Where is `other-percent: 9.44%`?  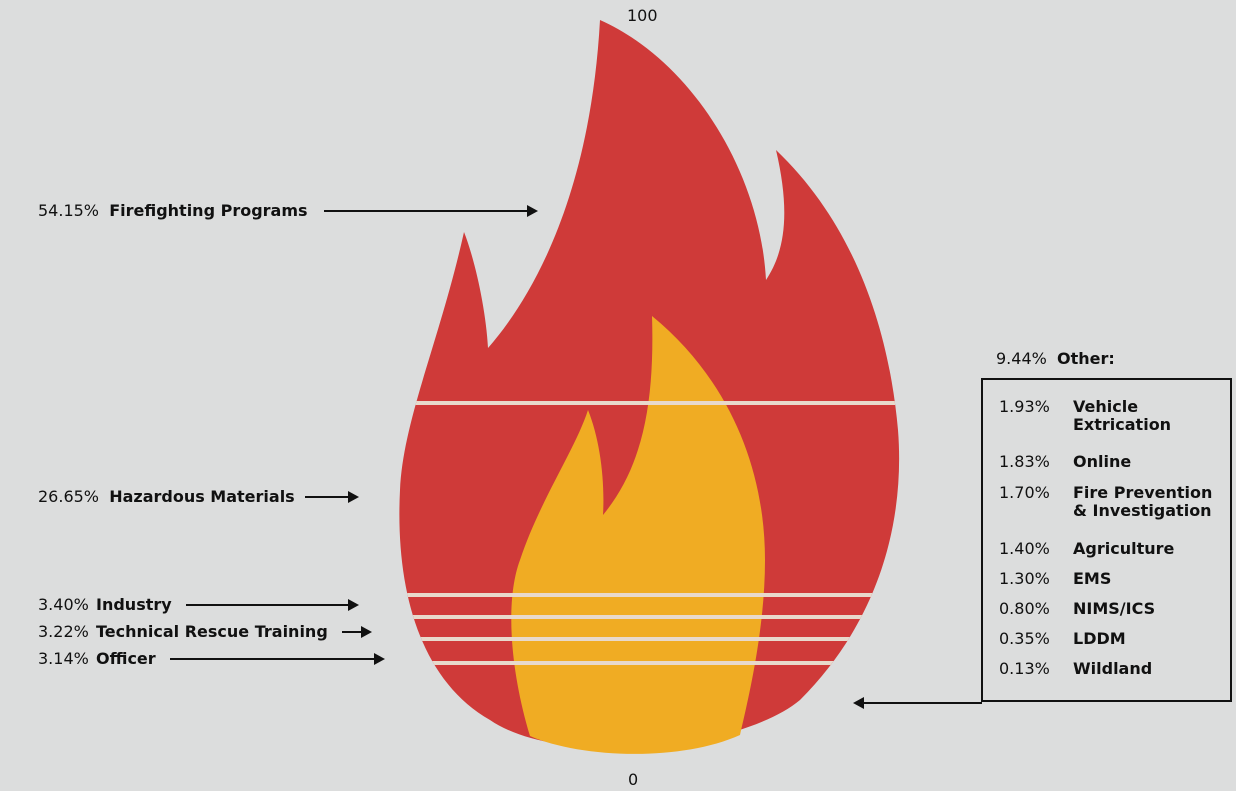 other-percent: 9.44% is located at coordinates (1021, 358).